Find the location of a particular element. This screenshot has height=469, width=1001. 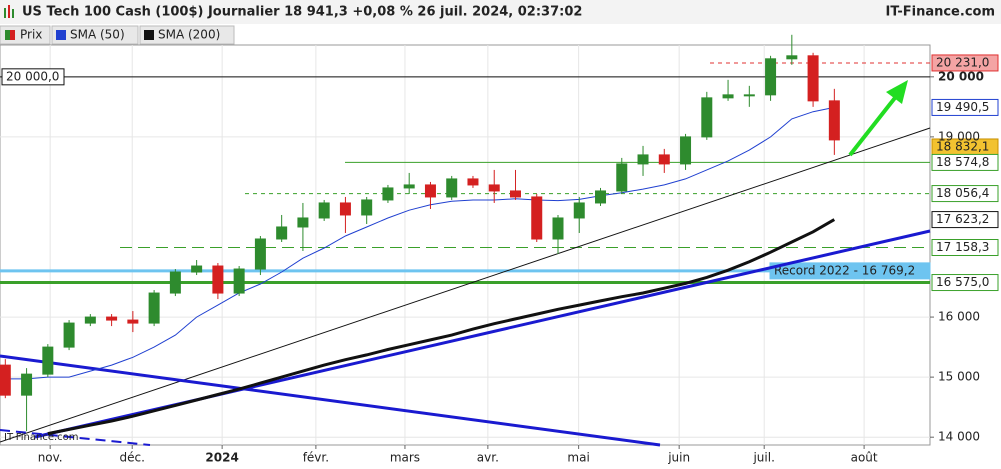

x-tick-label: juin is located at coordinates (678, 458).